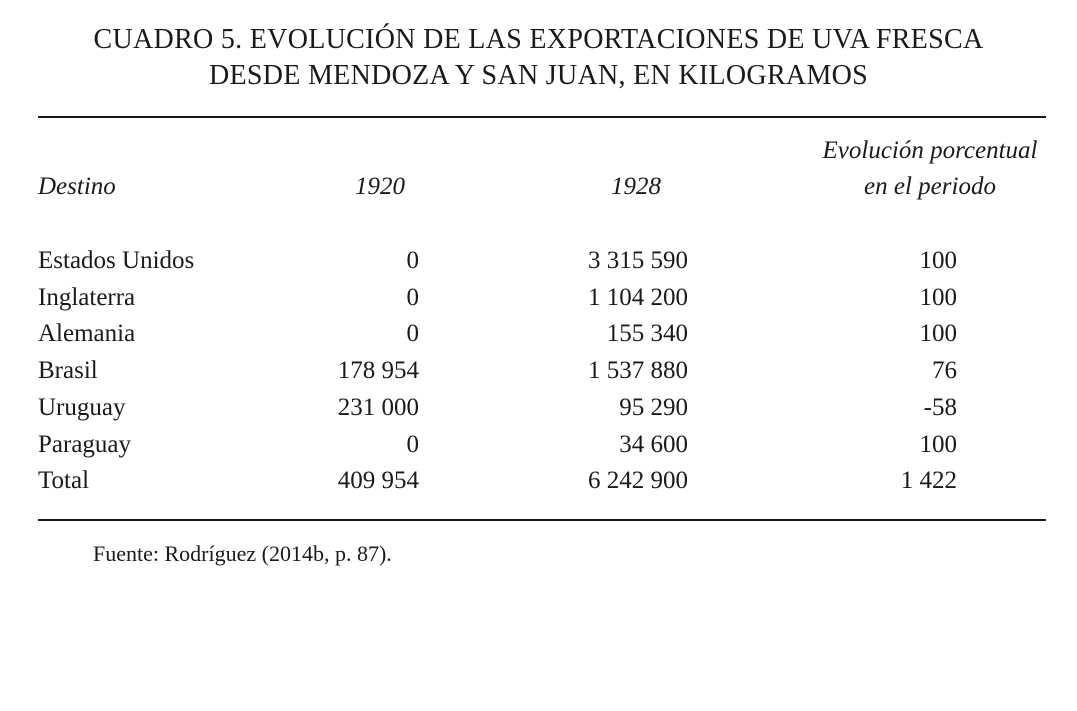  I want to click on header-evolucion-line-2: en el periodo, so click(930, 186).